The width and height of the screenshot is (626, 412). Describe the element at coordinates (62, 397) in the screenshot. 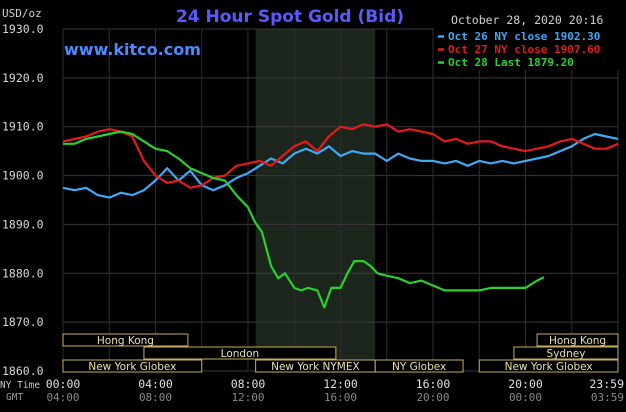

I see `x-tick-gmt-0: 04:00` at that location.